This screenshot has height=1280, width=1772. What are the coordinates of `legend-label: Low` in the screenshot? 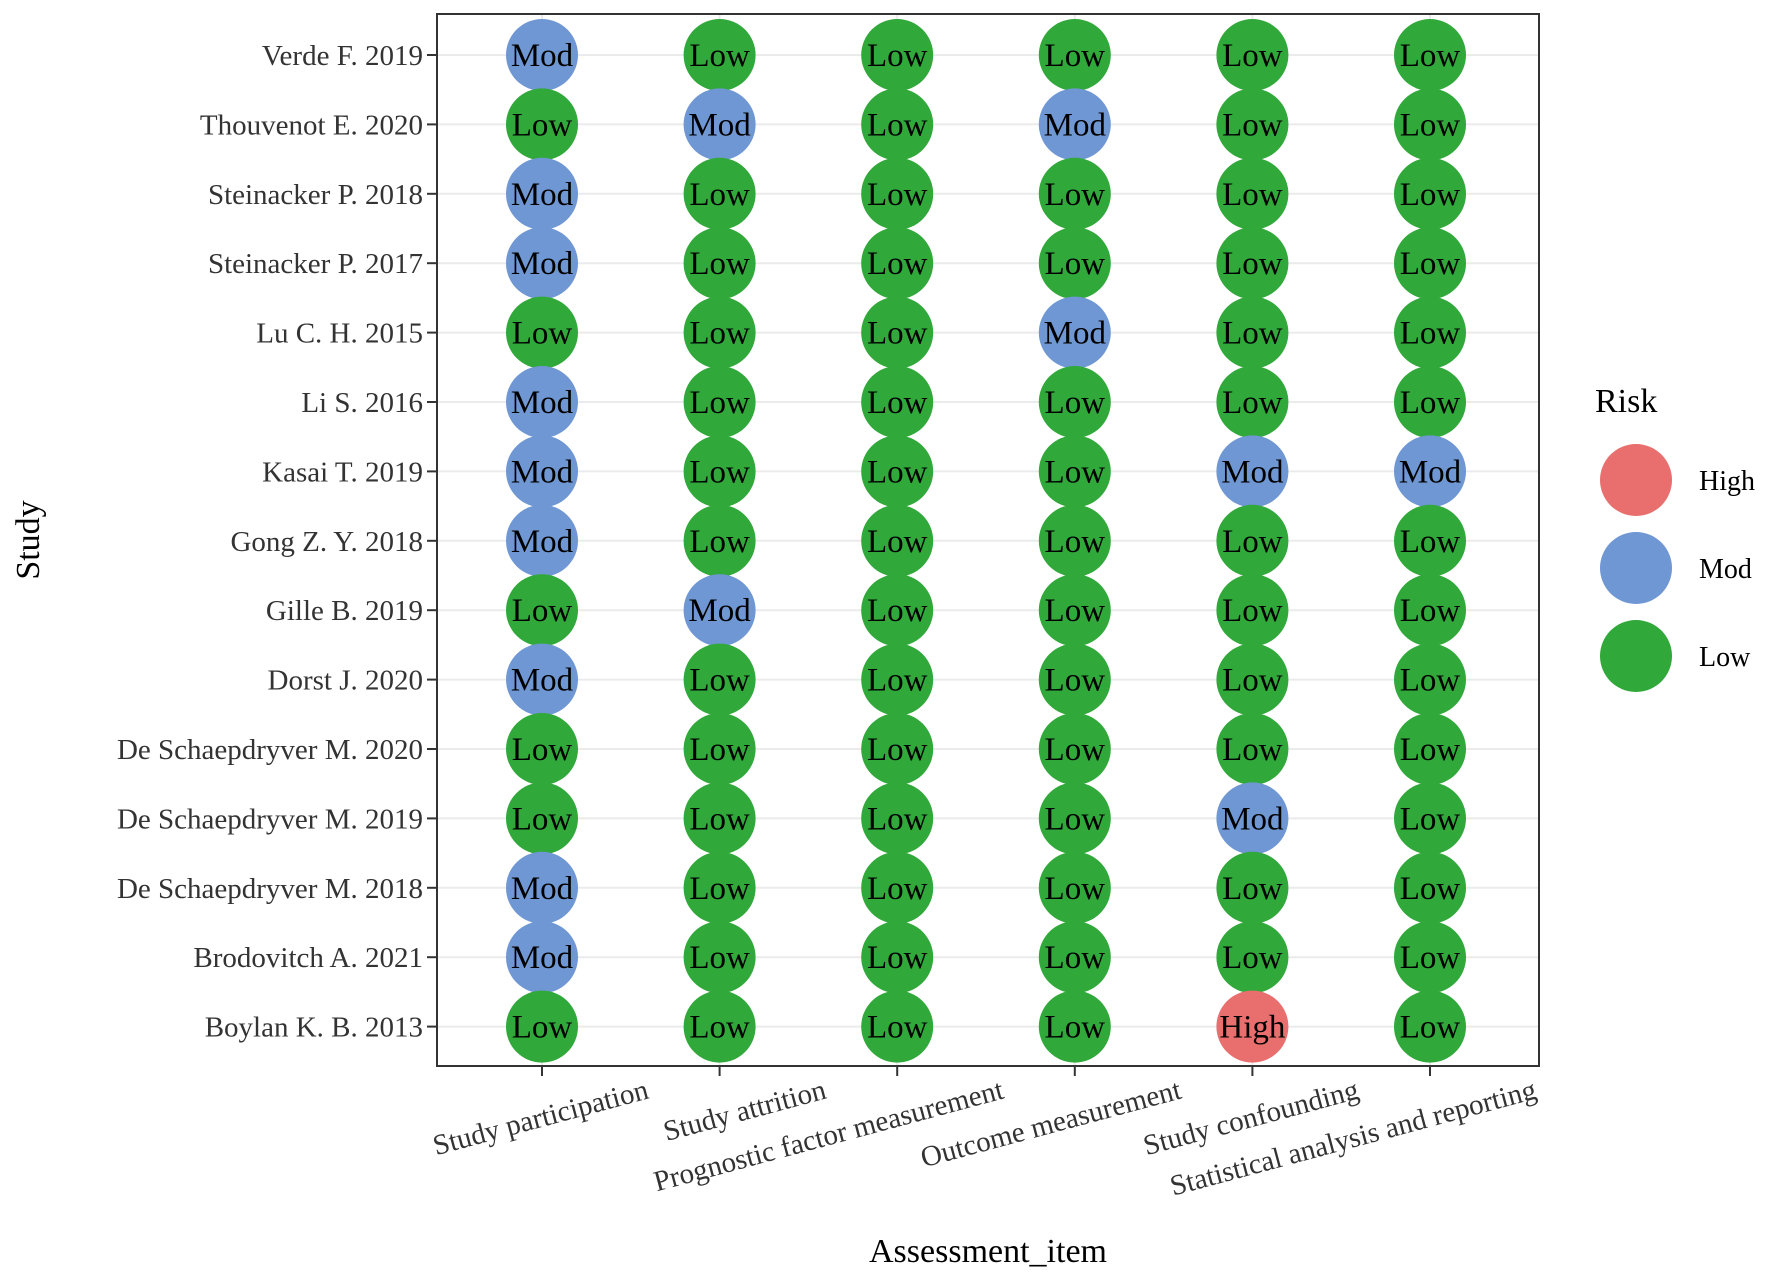 It's located at (1725, 657).